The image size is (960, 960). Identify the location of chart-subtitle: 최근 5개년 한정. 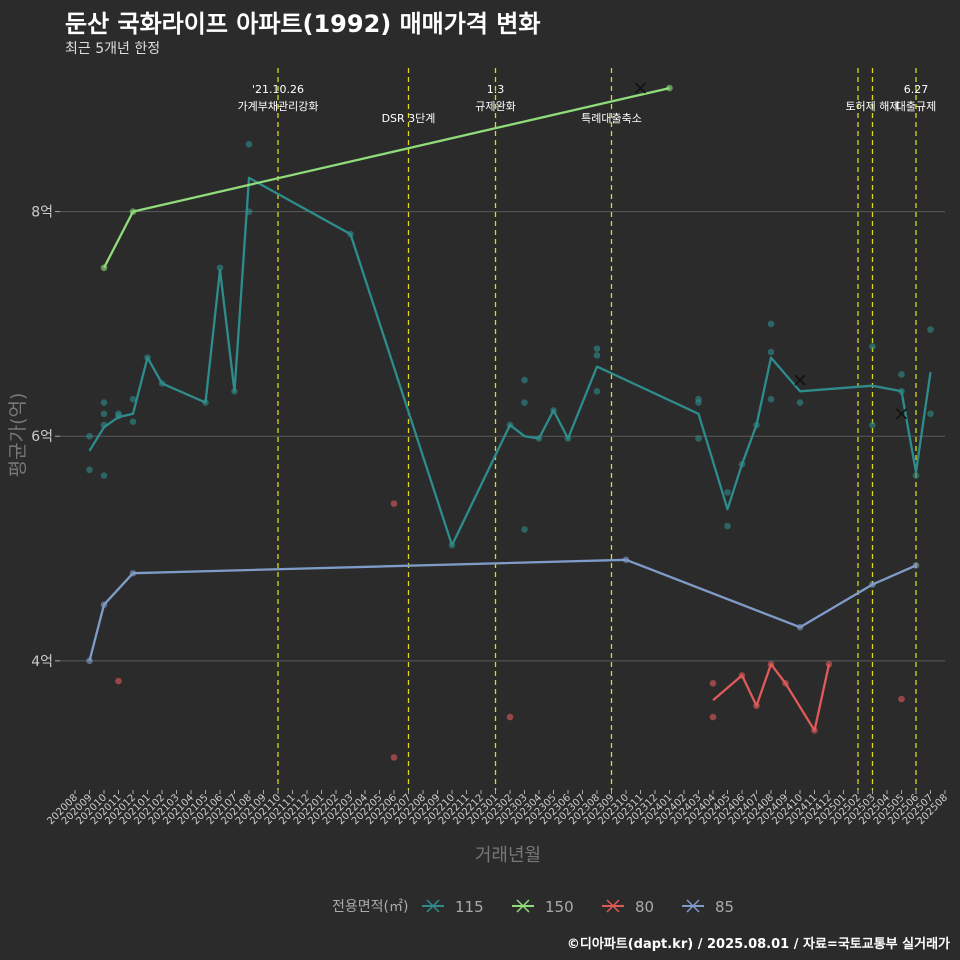
(113, 49).